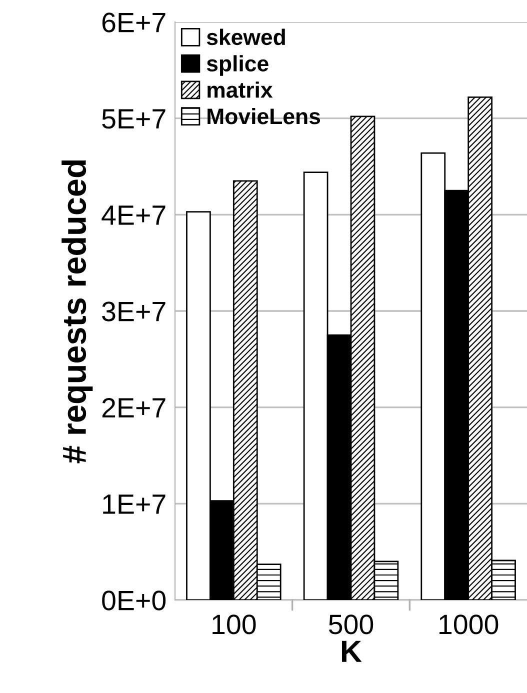  What do you see at coordinates (134, 504) in the screenshot?
I see `y-tick-label: 1E+7` at bounding box center [134, 504].